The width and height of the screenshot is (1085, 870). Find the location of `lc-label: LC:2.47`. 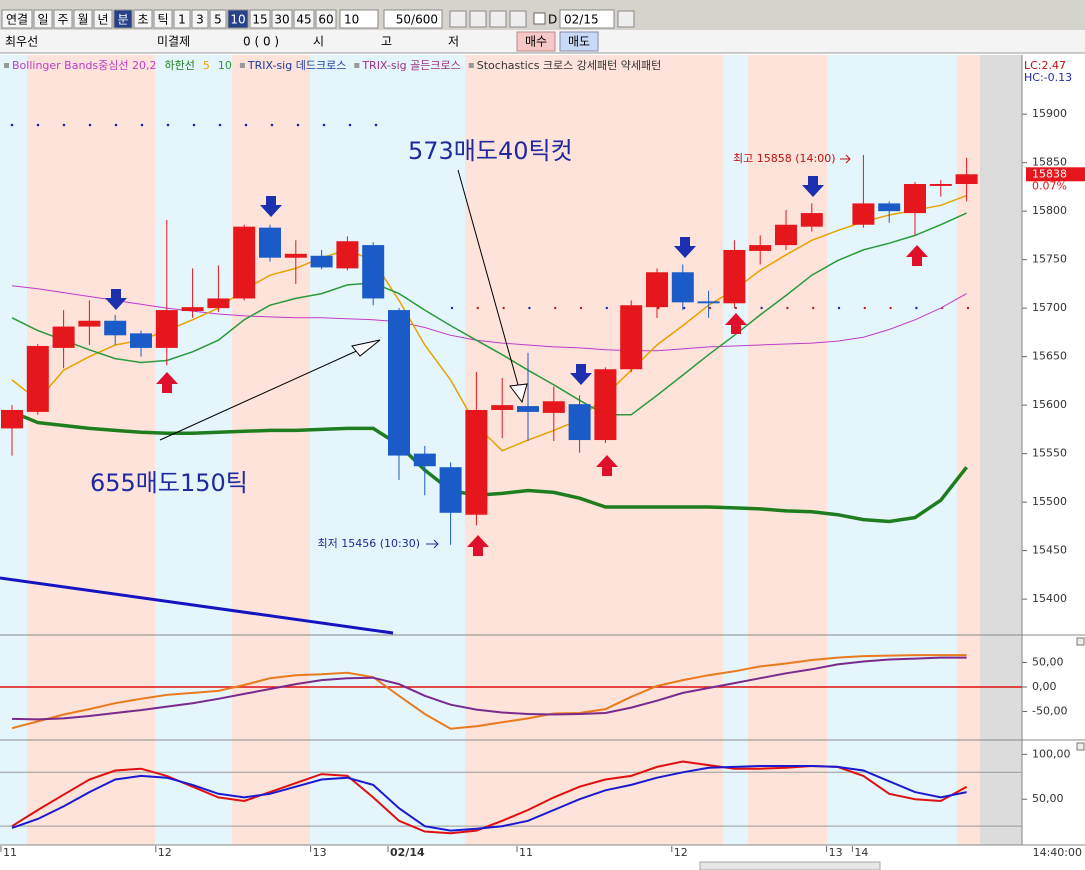

lc-label: LC:2.47 is located at coordinates (1045, 65).